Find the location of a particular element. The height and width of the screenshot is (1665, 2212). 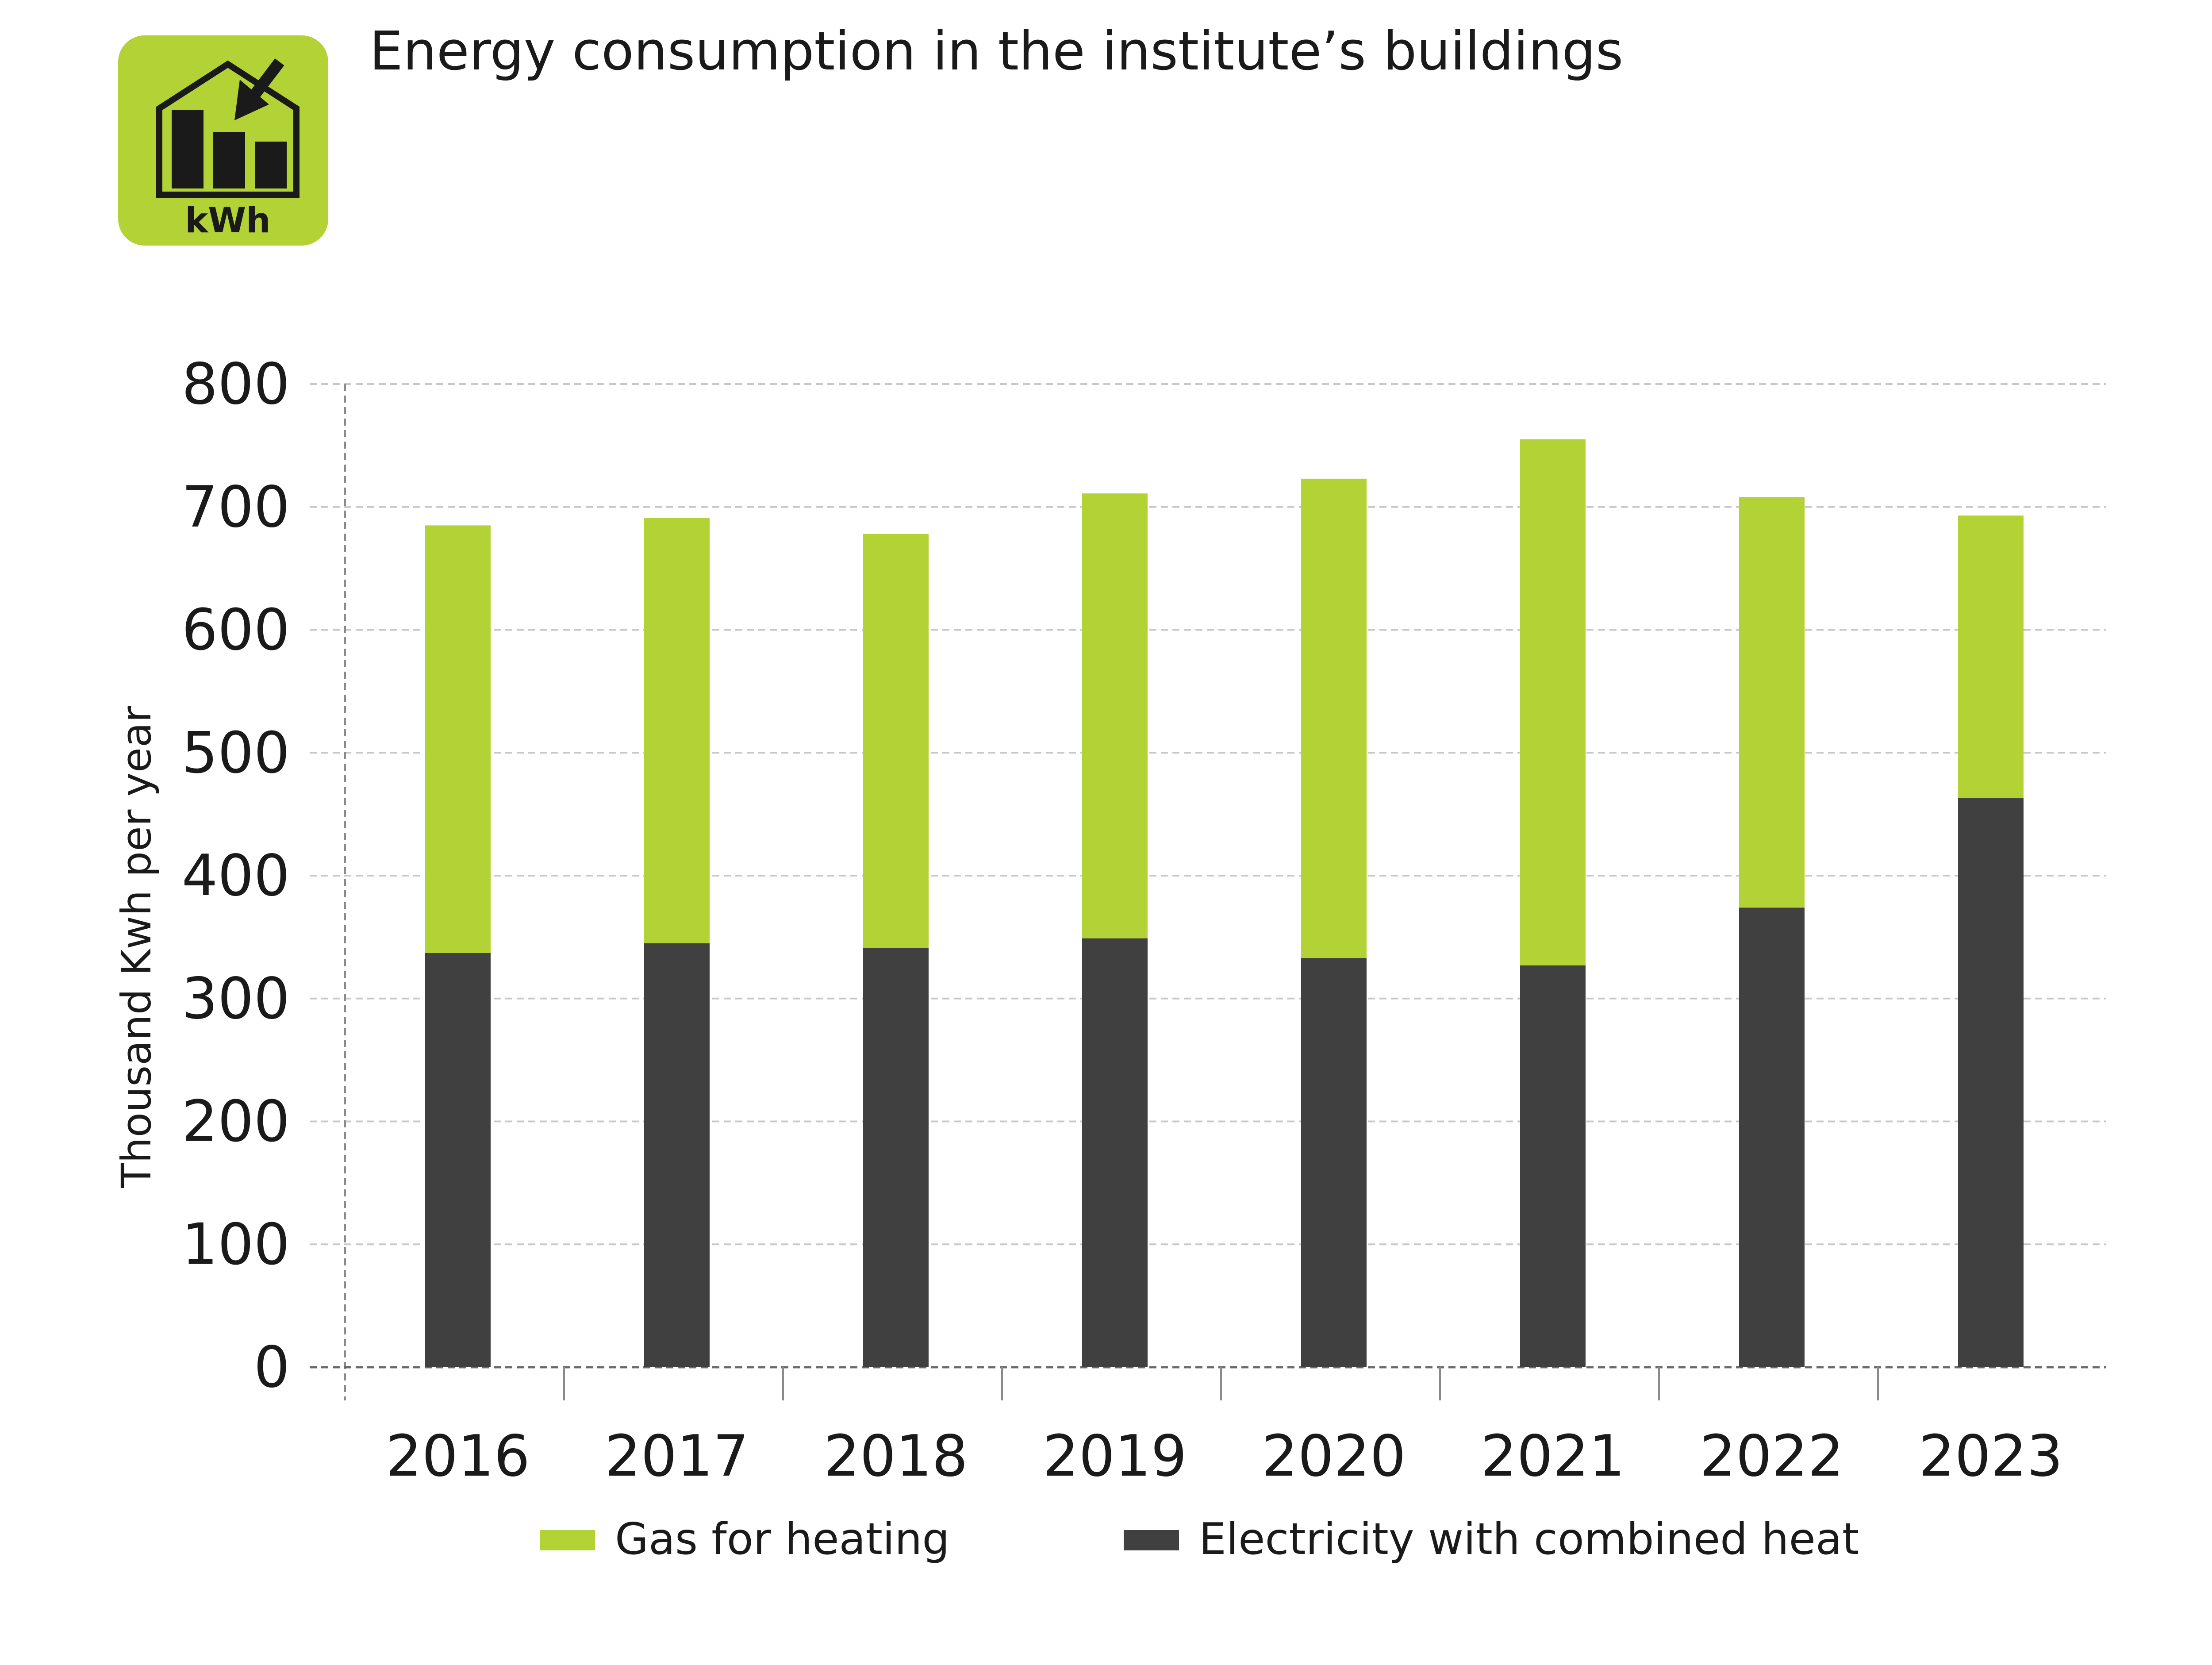

x-tick-label: 2019 is located at coordinates (1115, 1456).